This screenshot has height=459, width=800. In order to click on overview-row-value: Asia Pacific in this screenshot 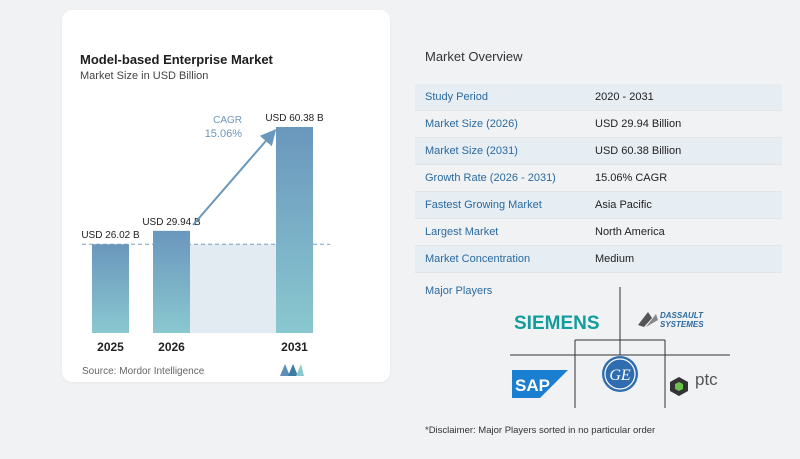, I will do `click(623, 205)`.